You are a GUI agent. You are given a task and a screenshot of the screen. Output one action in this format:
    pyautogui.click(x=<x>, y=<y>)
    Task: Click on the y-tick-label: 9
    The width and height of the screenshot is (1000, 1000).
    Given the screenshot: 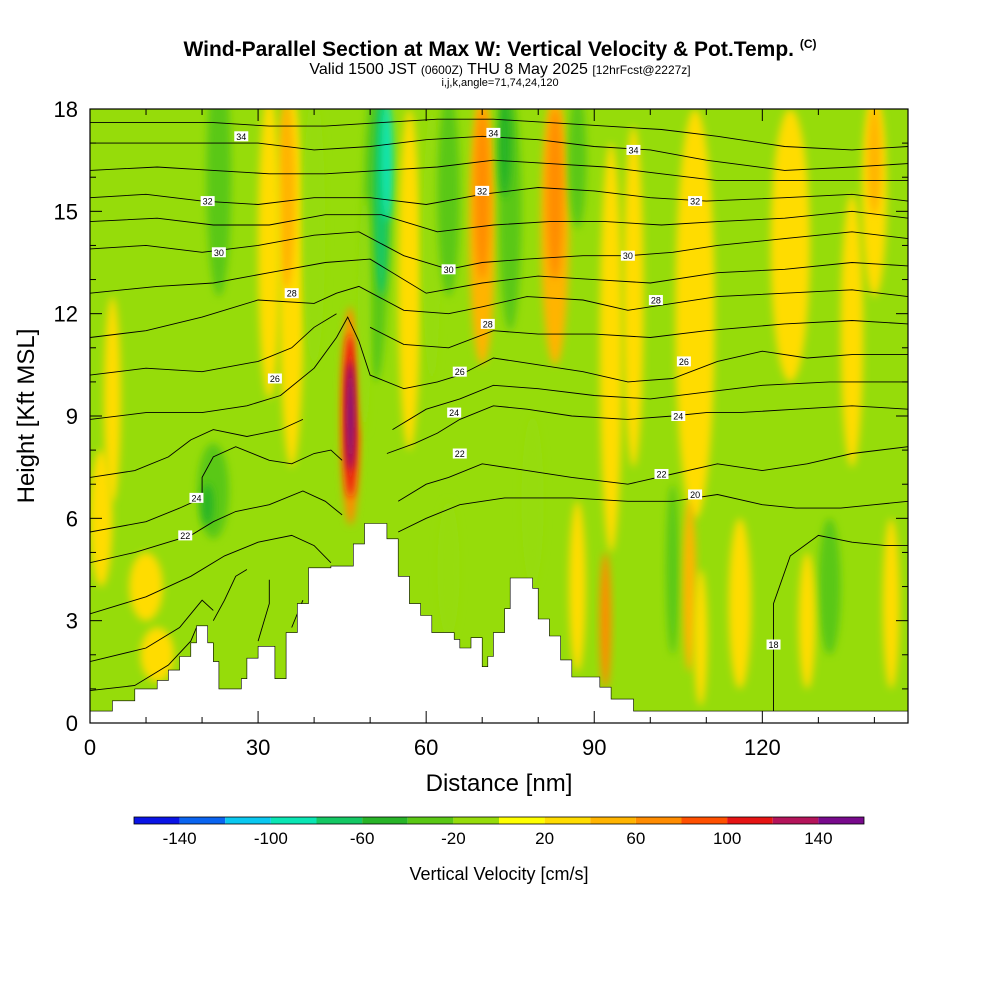 What is the action you would take?
    pyautogui.click(x=72, y=416)
    